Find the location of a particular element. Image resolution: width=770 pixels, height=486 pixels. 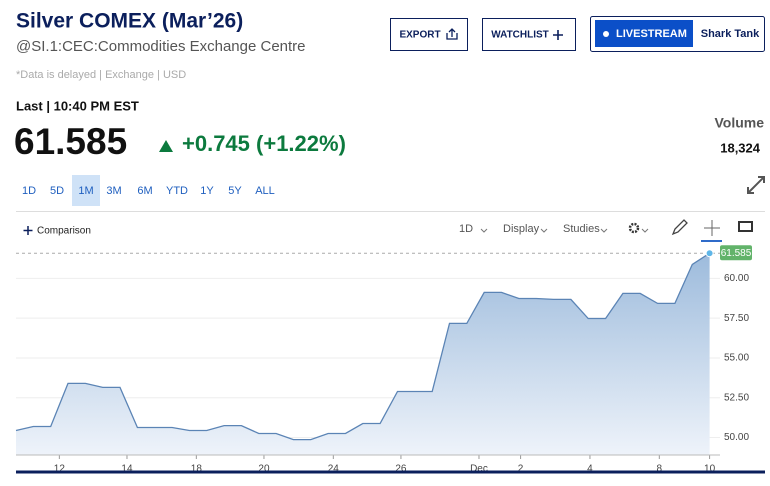

range-tab: 1D is located at coordinates (29, 191).